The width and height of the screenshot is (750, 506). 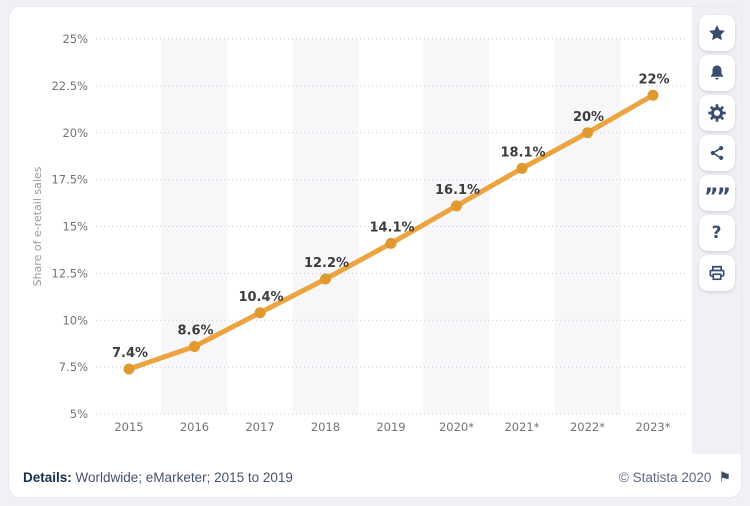 I want to click on y-tick-label: 25%, so click(x=75, y=39).